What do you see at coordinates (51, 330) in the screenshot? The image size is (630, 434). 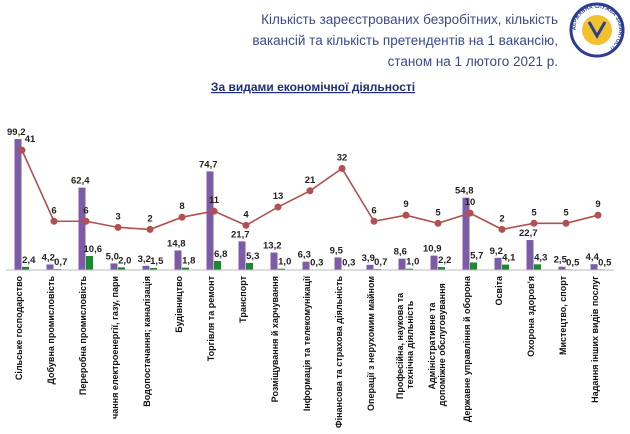 I see `x-tick-label: Добувна промисловість` at bounding box center [51, 330].